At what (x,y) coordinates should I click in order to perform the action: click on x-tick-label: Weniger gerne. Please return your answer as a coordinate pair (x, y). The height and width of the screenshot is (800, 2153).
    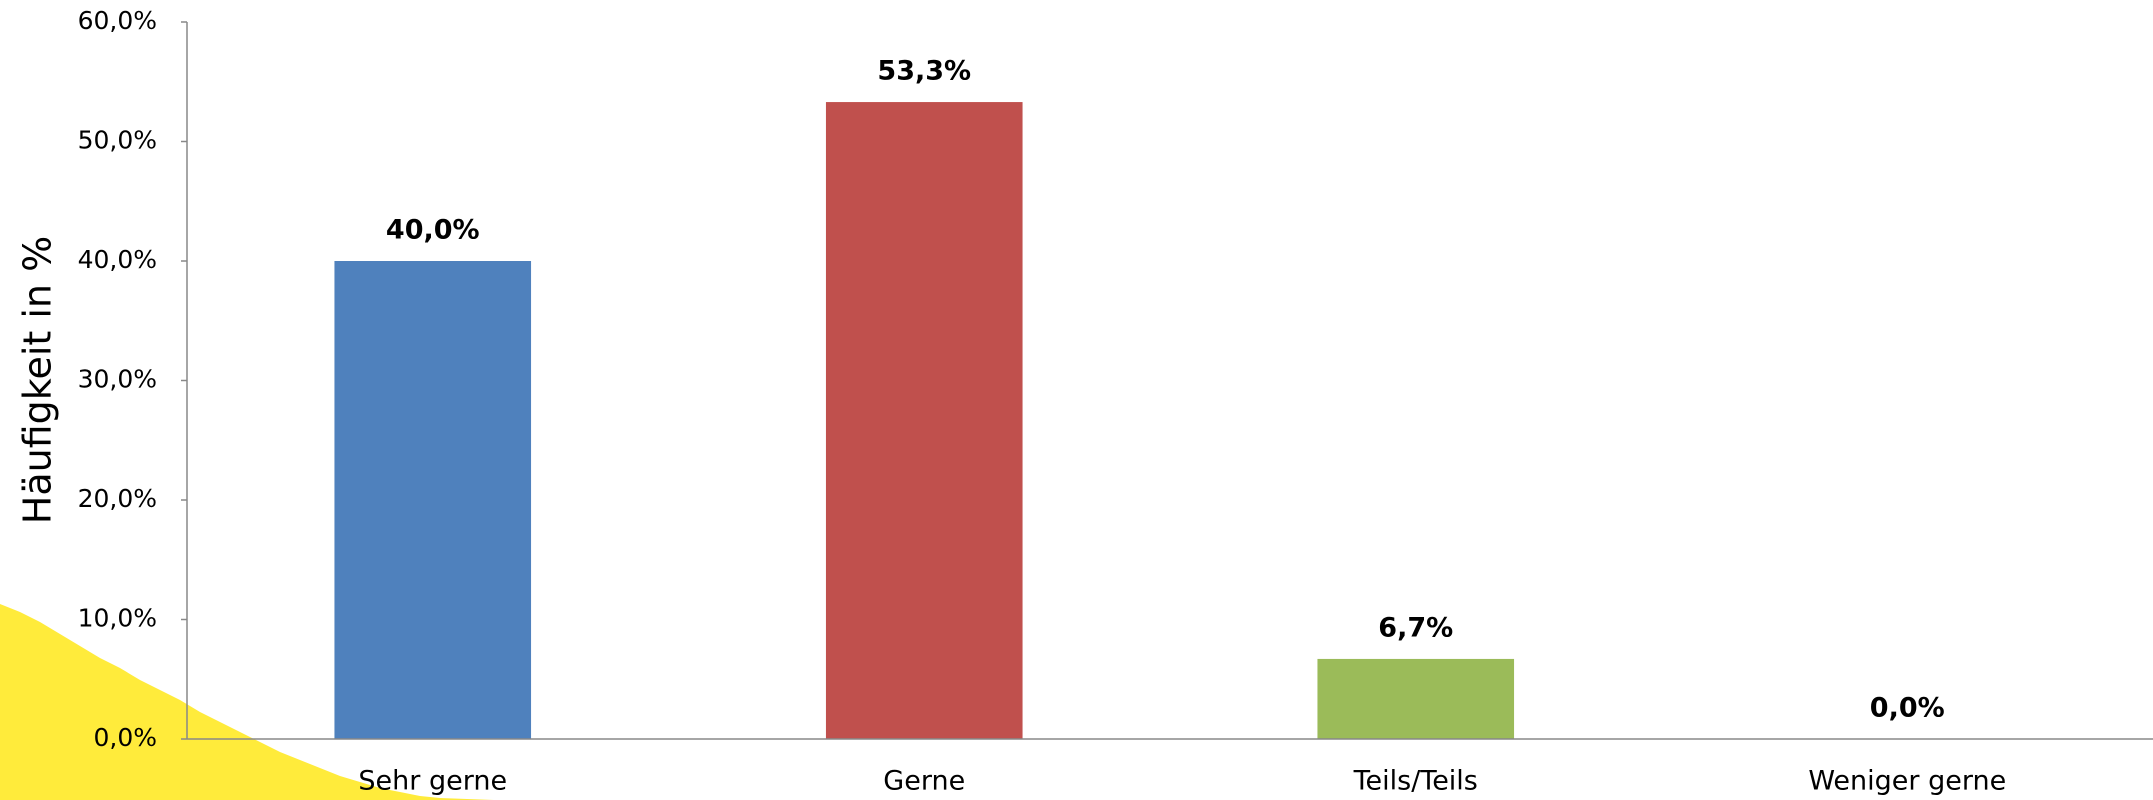
    Looking at the image, I should click on (1907, 781).